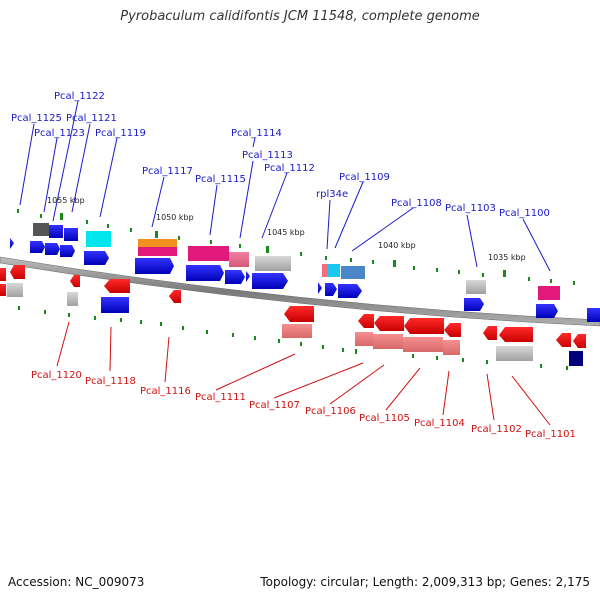  What do you see at coordinates (76, 582) in the screenshot?
I see `accession-text: Accession: NC_009073` at bounding box center [76, 582].